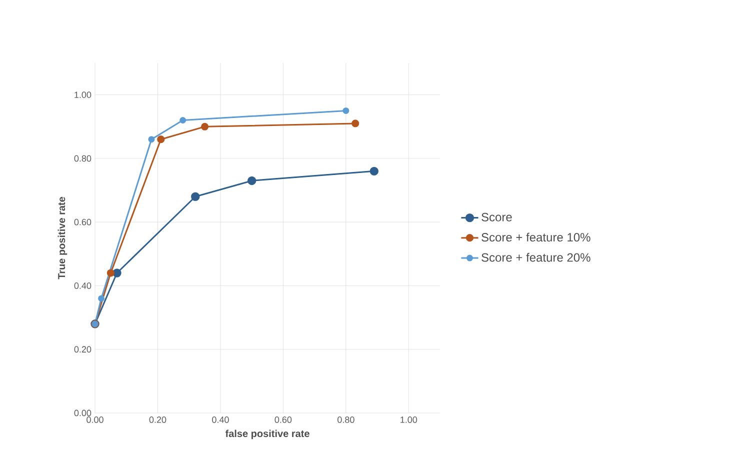  I want to click on x-tick-label: 0.80, so click(346, 419).